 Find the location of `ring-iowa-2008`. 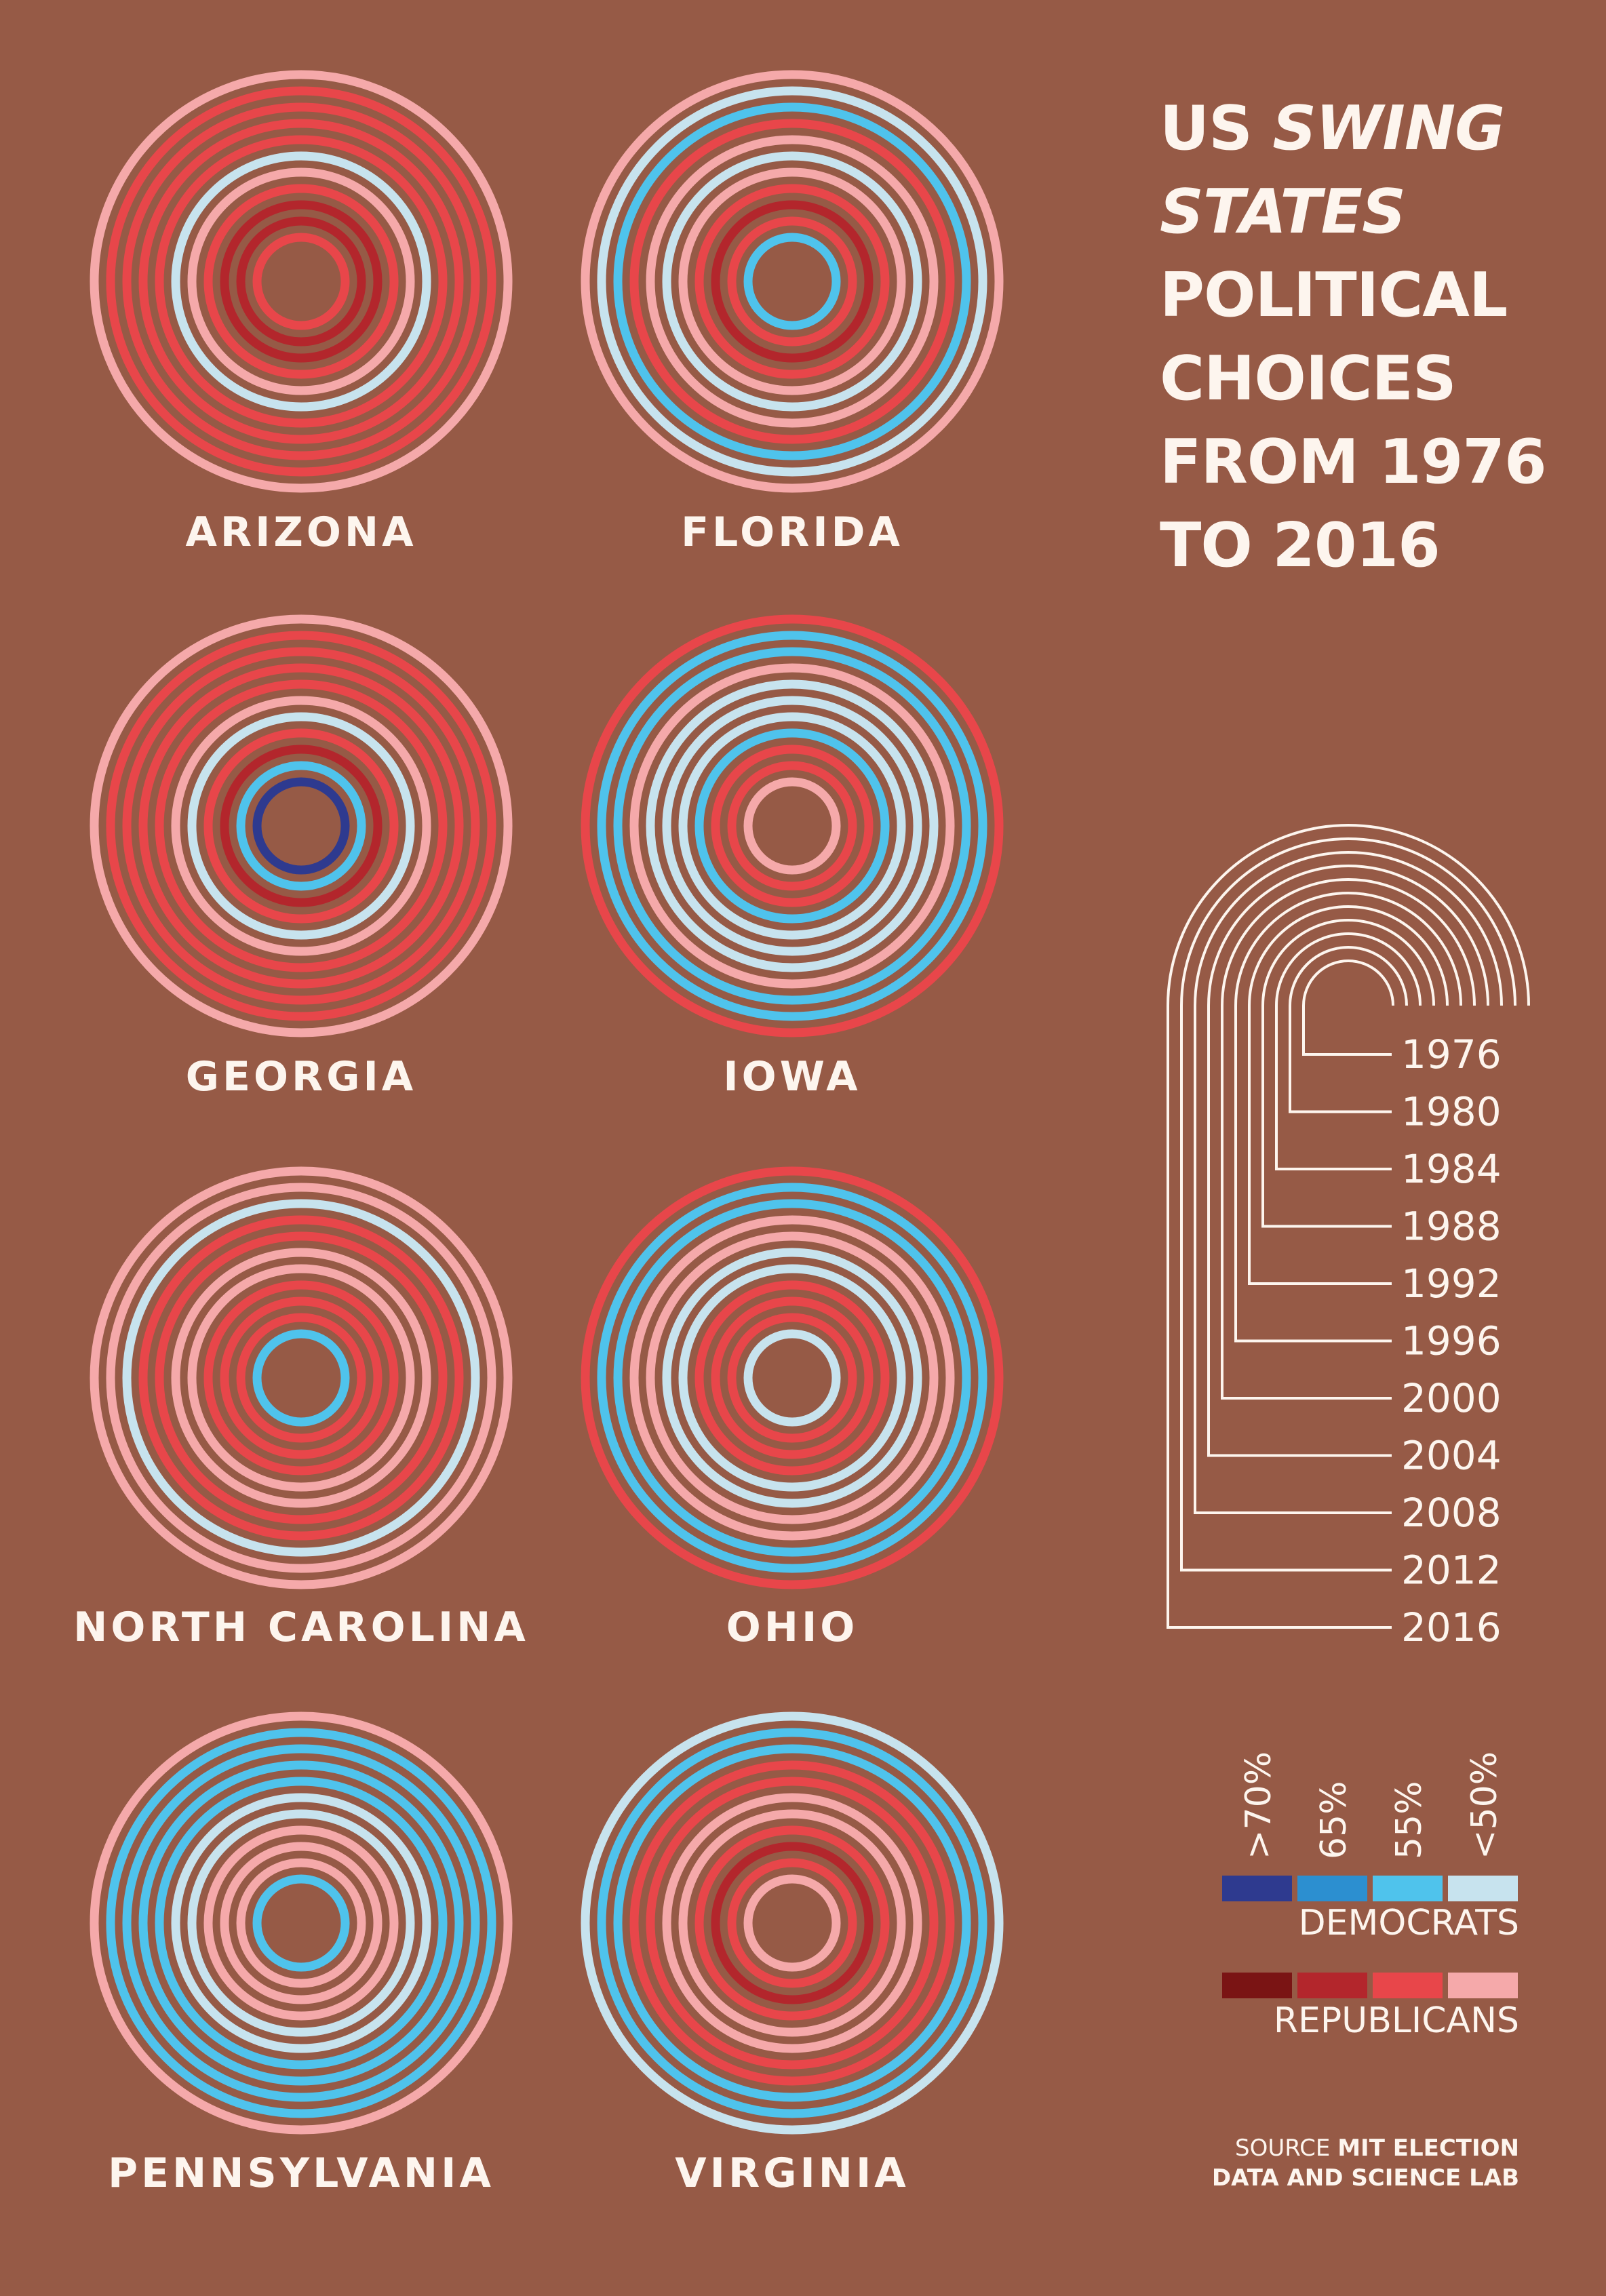

ring-iowa-2008 is located at coordinates (792, 826).